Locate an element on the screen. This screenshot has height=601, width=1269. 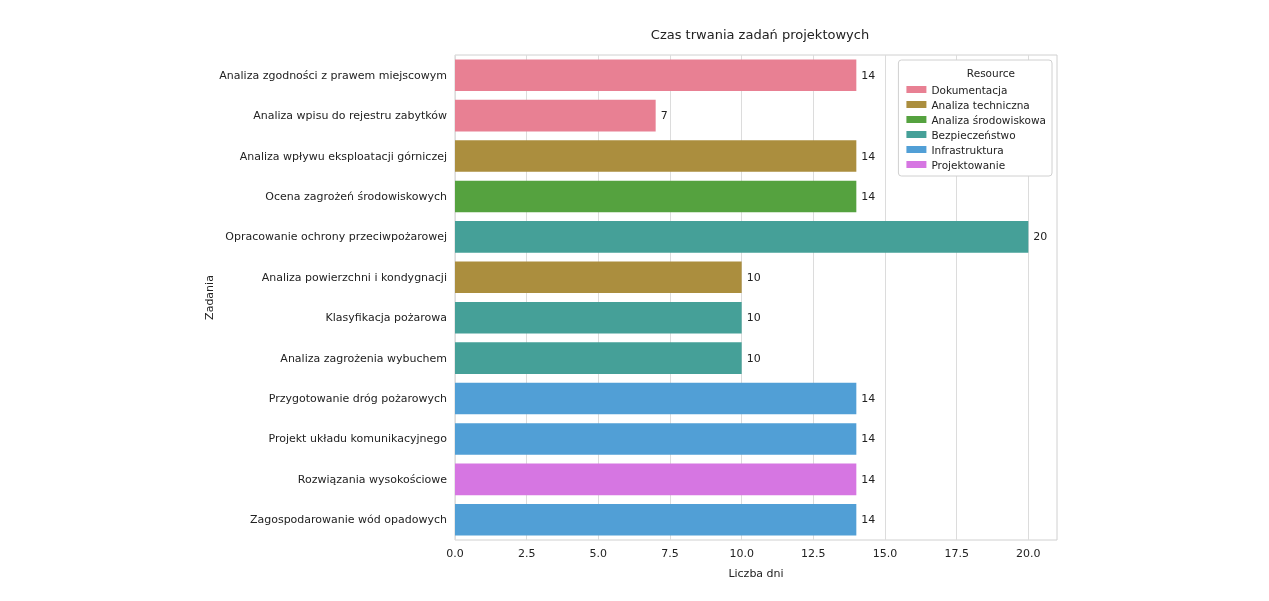
x-tick-label: 12.5 is located at coordinates (813, 553).